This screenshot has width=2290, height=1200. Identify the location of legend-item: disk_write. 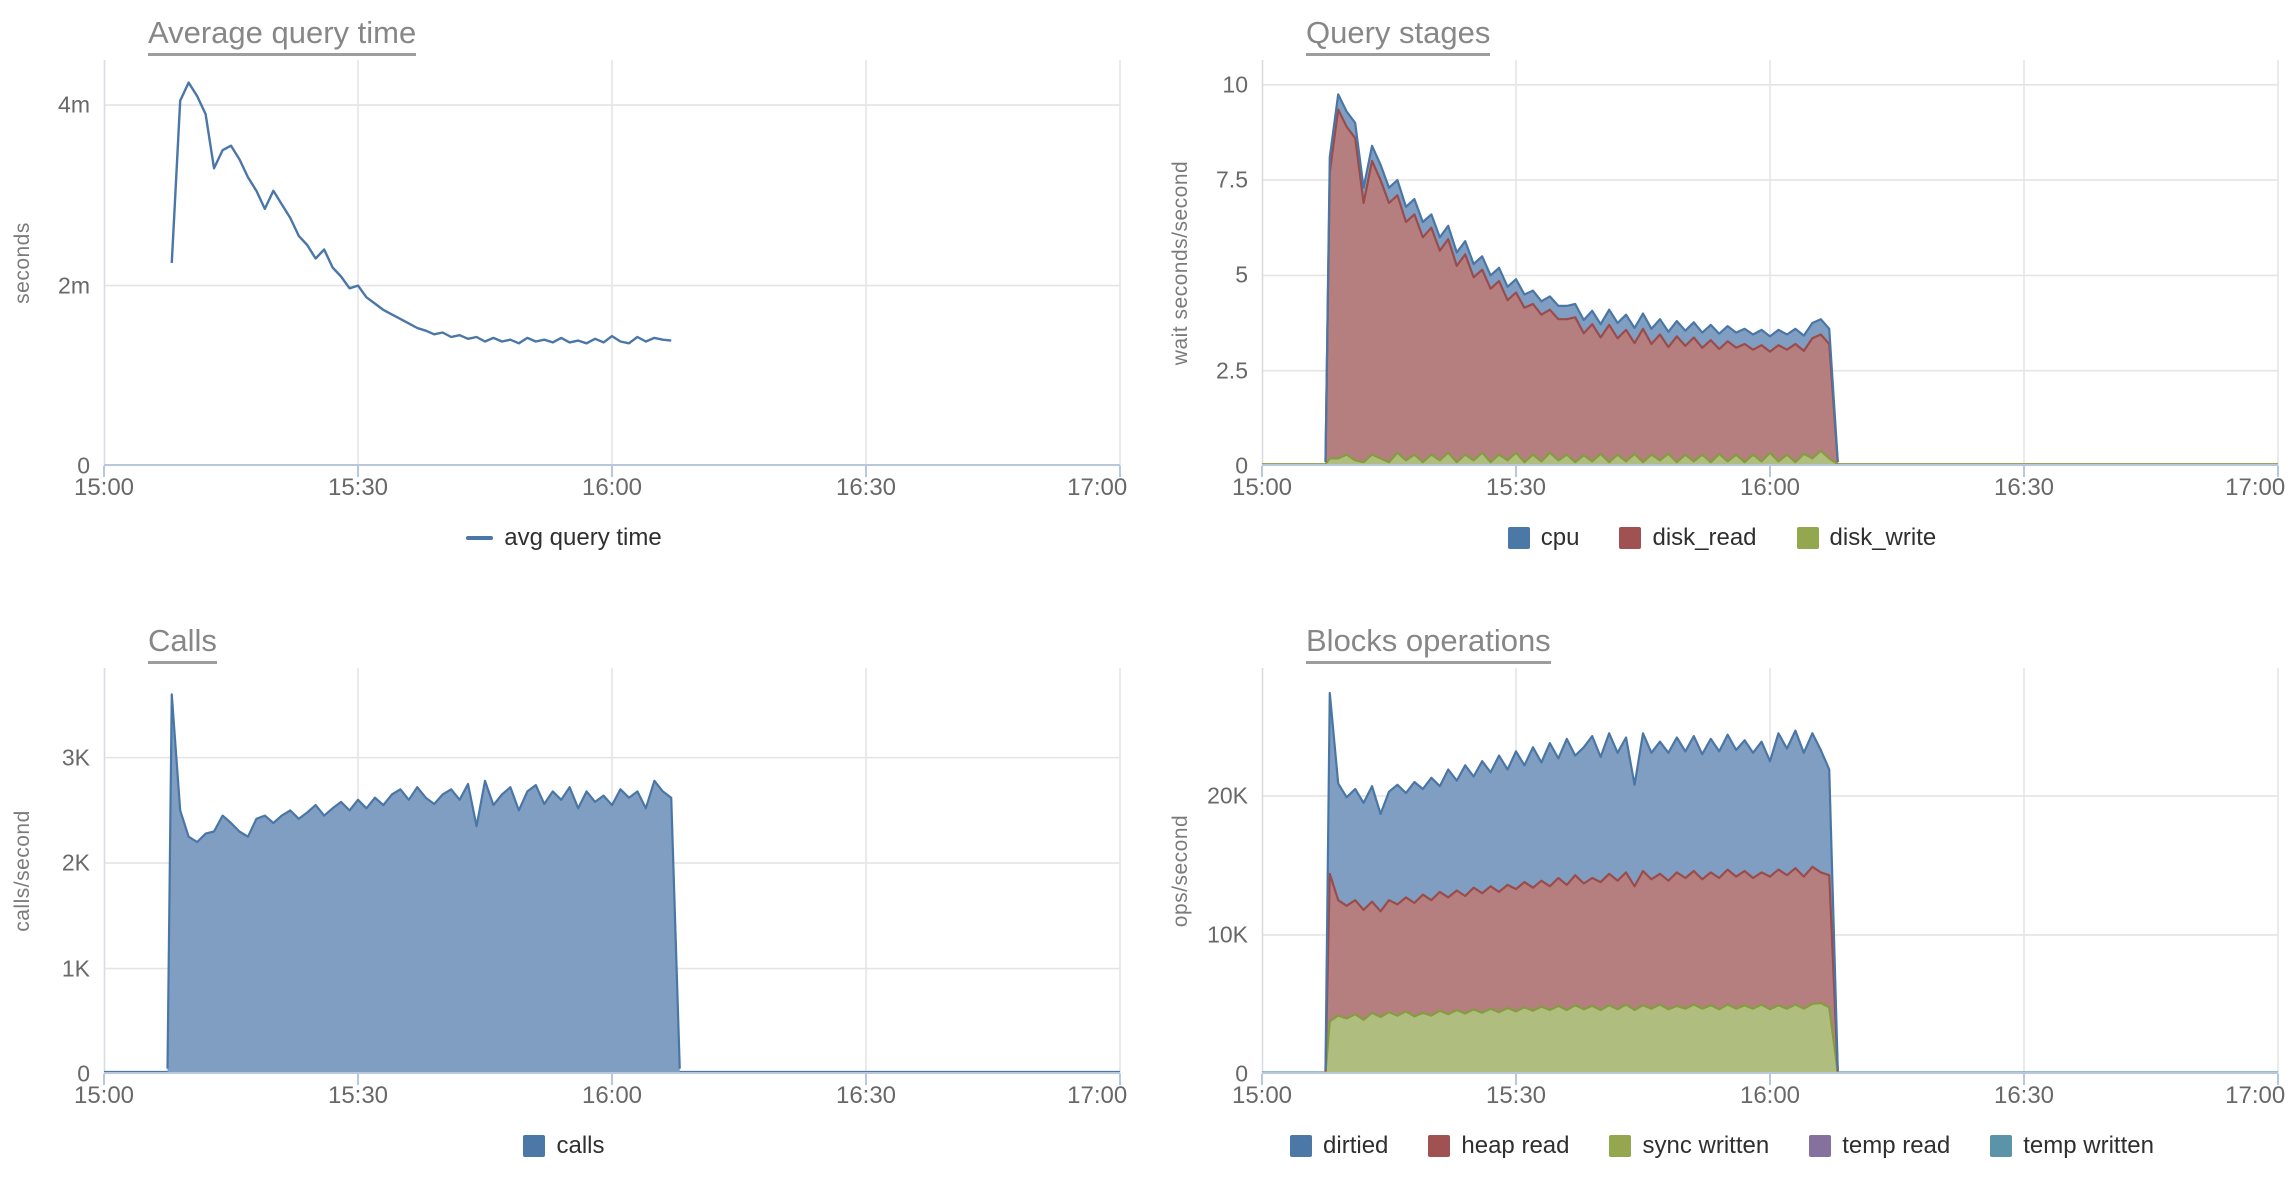
(1866, 538).